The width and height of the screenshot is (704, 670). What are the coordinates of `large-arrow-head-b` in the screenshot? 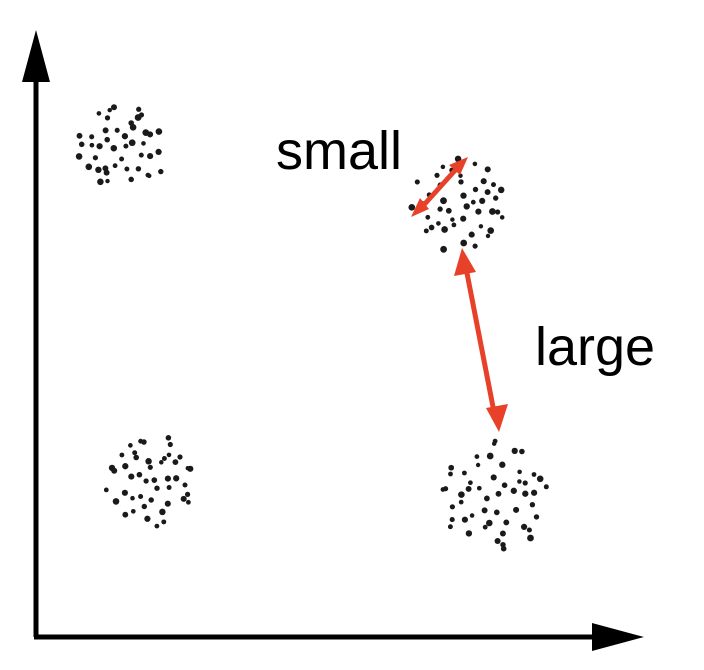 It's located at (497, 418).